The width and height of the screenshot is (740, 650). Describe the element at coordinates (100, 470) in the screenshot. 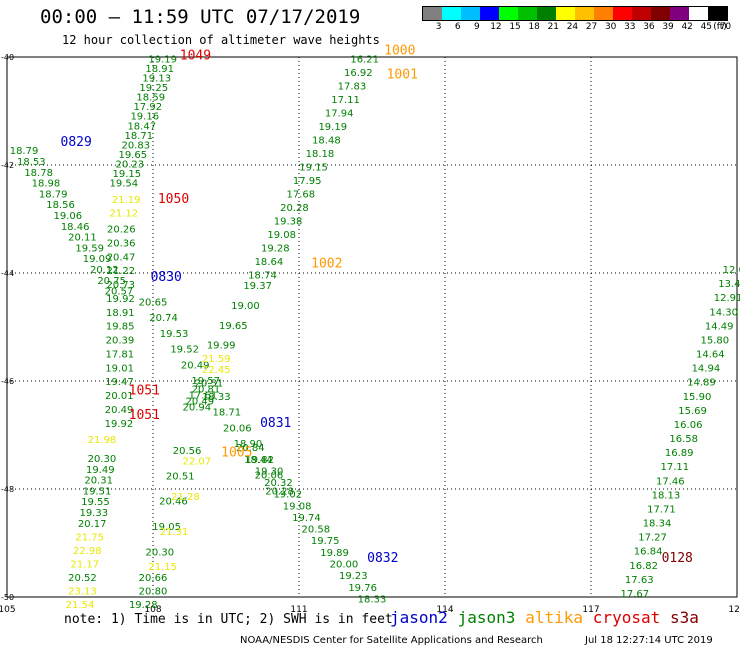

I see `wave-height-value: 19.49` at that location.